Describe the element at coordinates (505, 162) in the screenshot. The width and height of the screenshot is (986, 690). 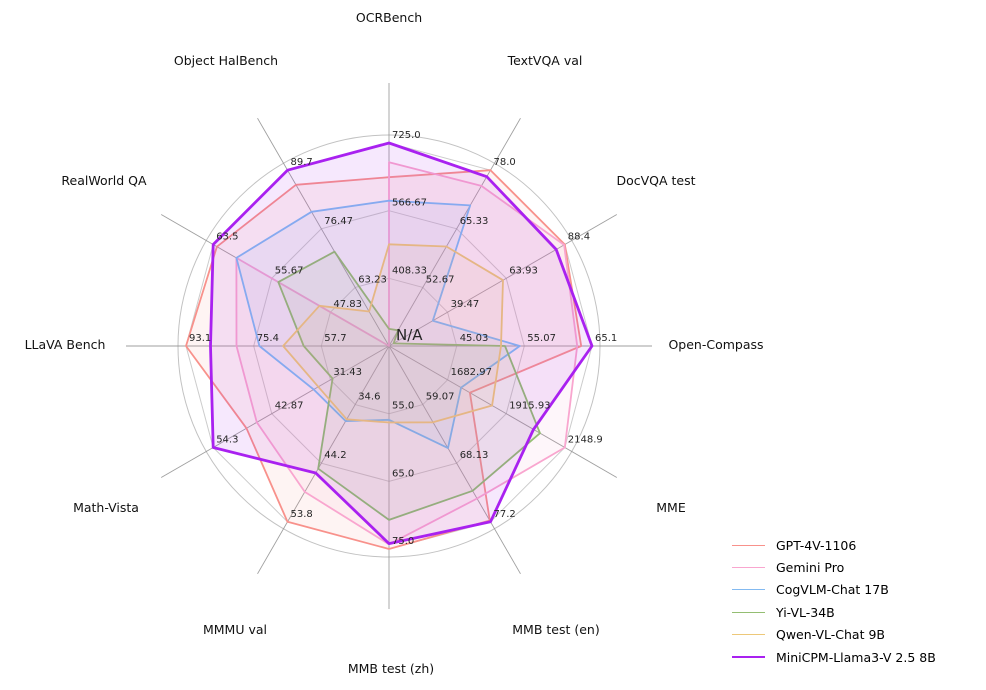
I see `tick-label: 78.0` at that location.